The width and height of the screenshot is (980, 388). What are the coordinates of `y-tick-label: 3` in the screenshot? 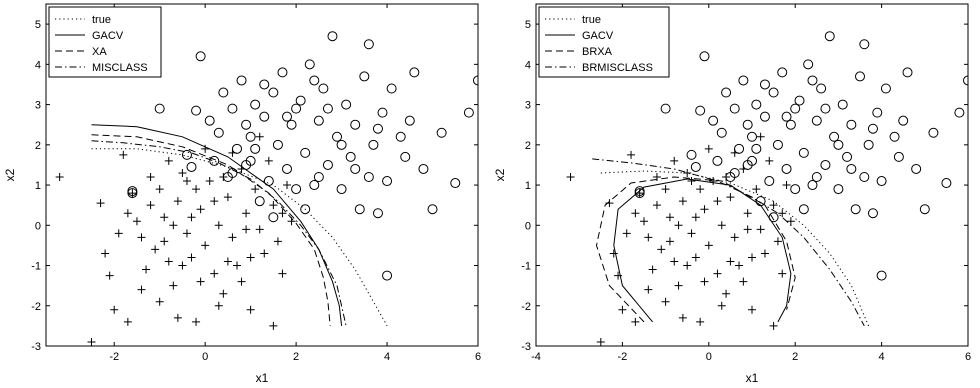 It's located at (528, 106).